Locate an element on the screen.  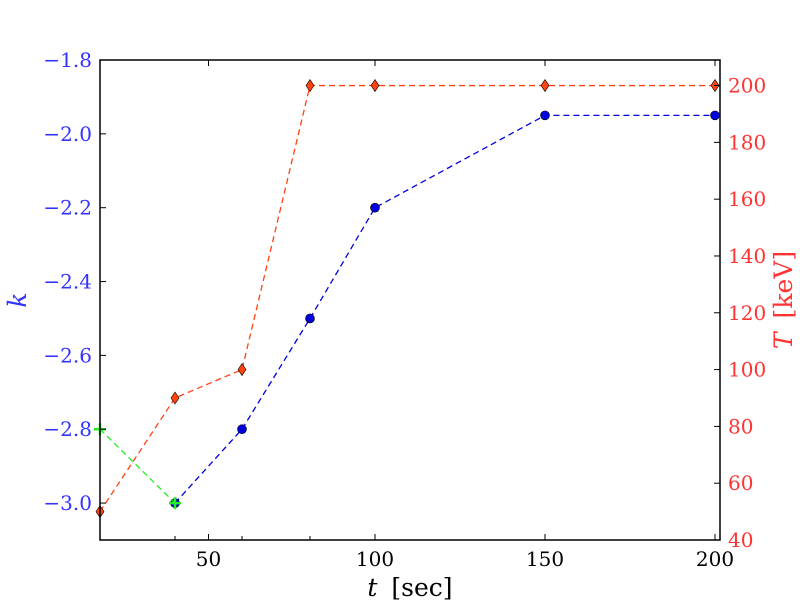
x-tick-label: 100 is located at coordinates (375, 559).